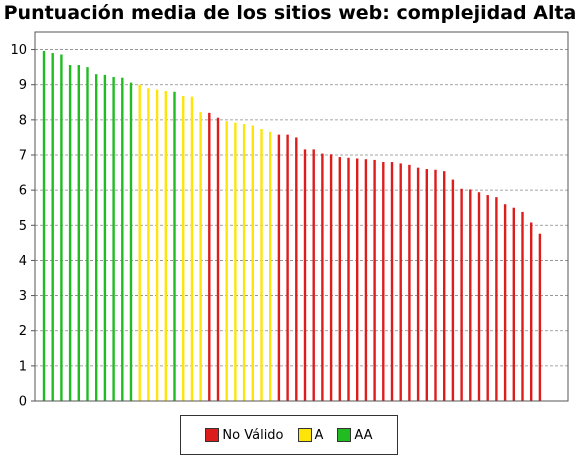  Describe the element at coordinates (18, 50) in the screenshot. I see `y-tick-label: 10` at that location.